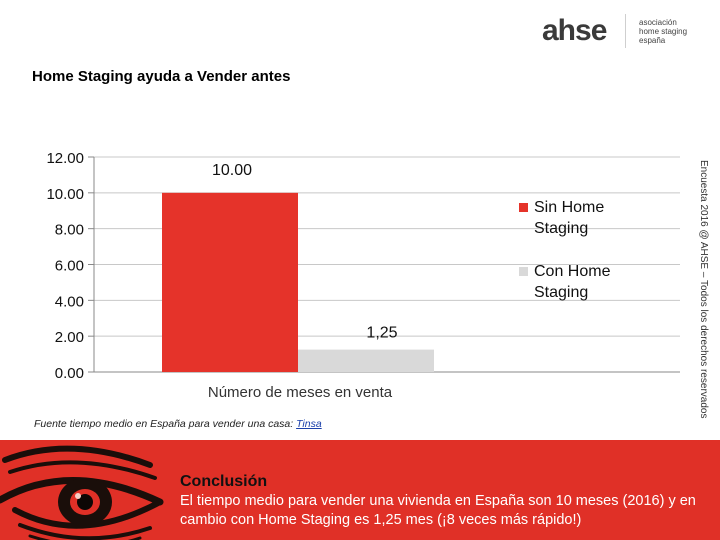 Image resolution: width=720 pixels, height=540 pixels. What do you see at coordinates (82, 492) in the screenshot?
I see `eye-illustration-icon` at bounding box center [82, 492].